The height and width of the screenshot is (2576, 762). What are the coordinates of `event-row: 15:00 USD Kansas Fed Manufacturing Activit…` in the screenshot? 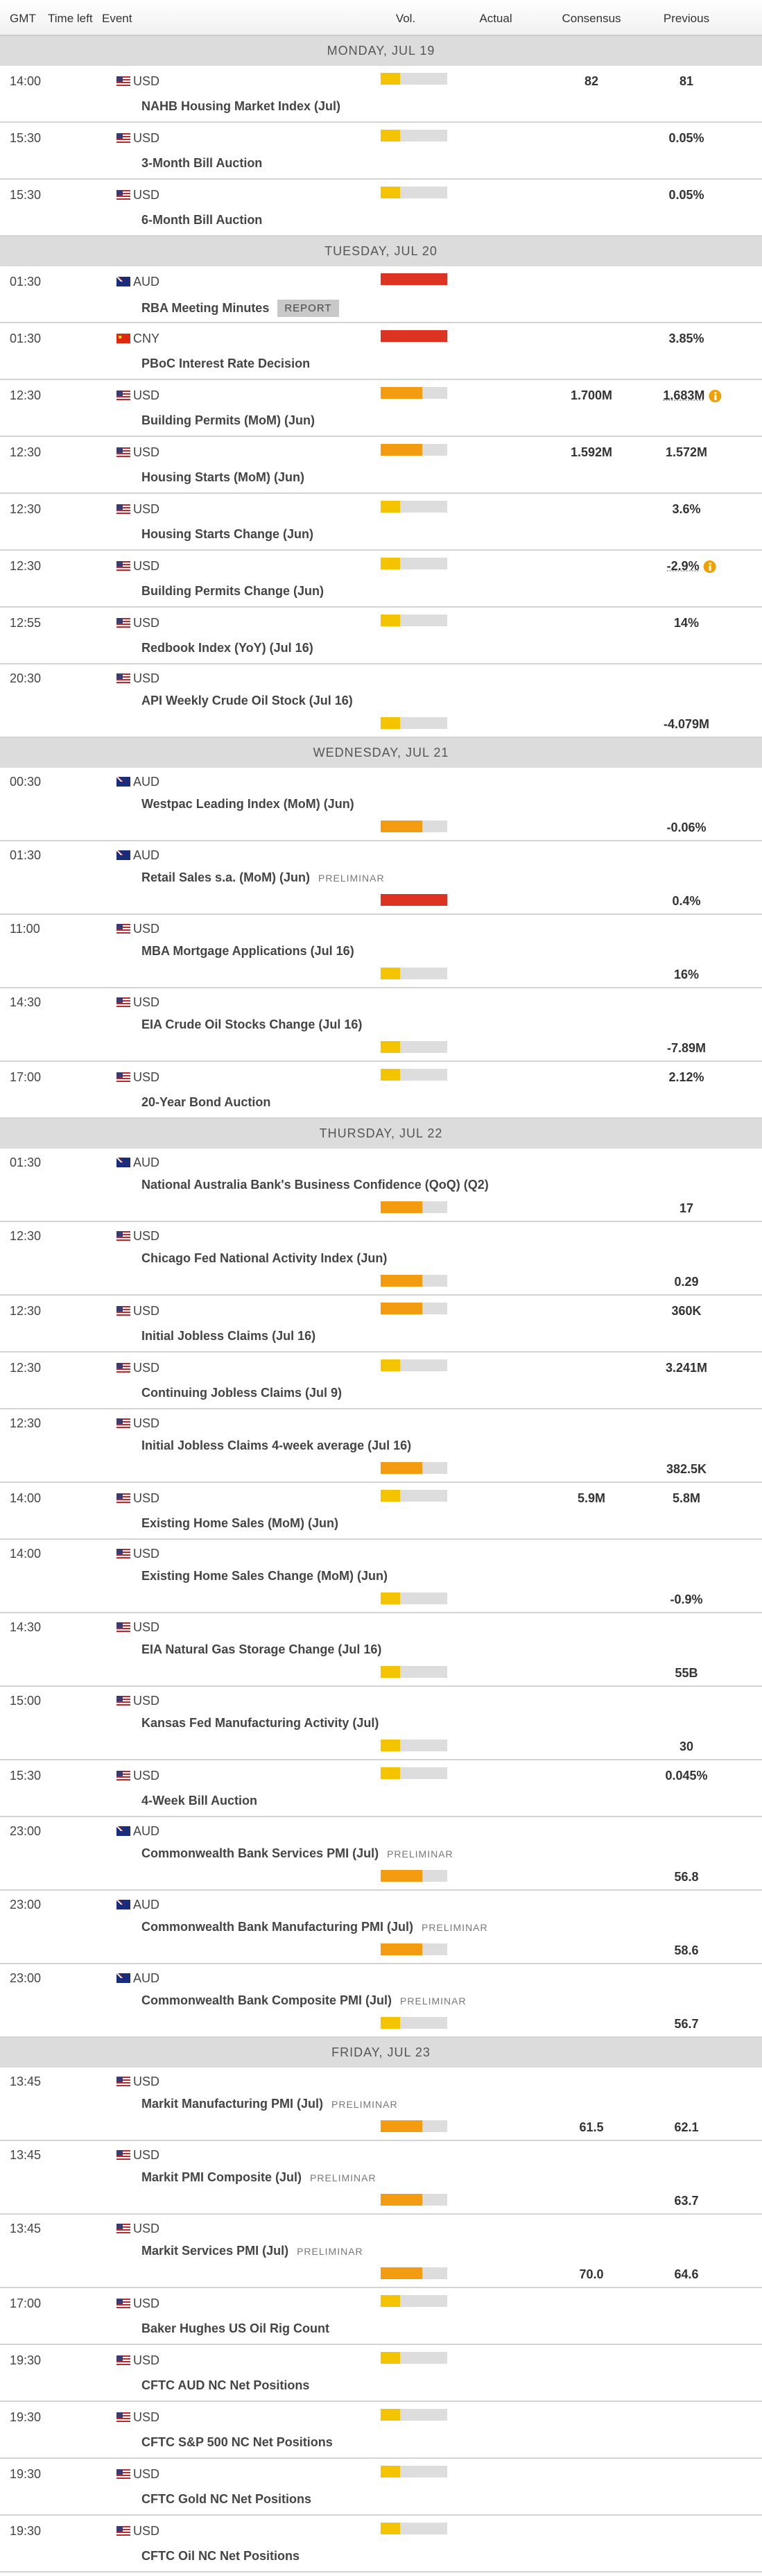 It's located at (381, 1723).